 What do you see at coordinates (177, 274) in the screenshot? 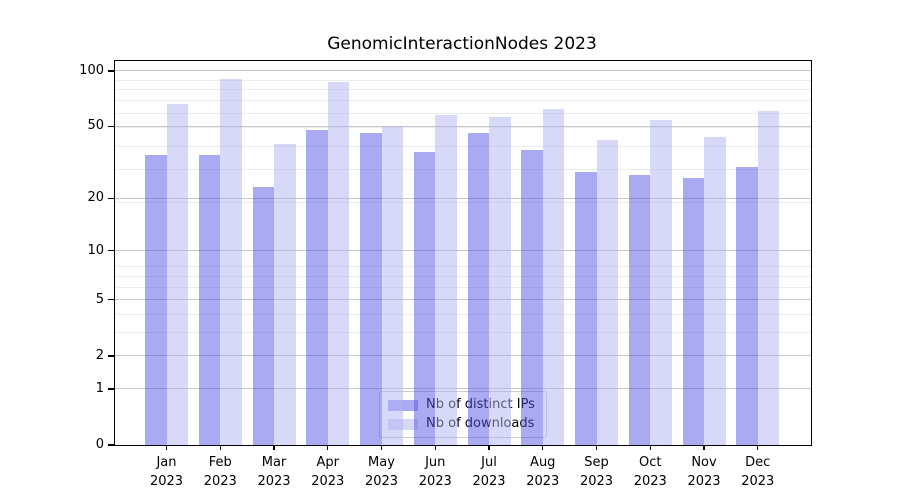
I see `bar-downloads-jan` at bounding box center [177, 274].